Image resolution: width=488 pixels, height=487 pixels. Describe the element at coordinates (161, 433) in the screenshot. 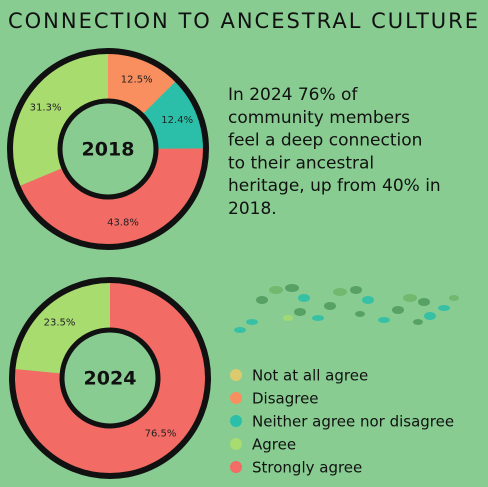

I see `value-label: 76.5%` at that location.